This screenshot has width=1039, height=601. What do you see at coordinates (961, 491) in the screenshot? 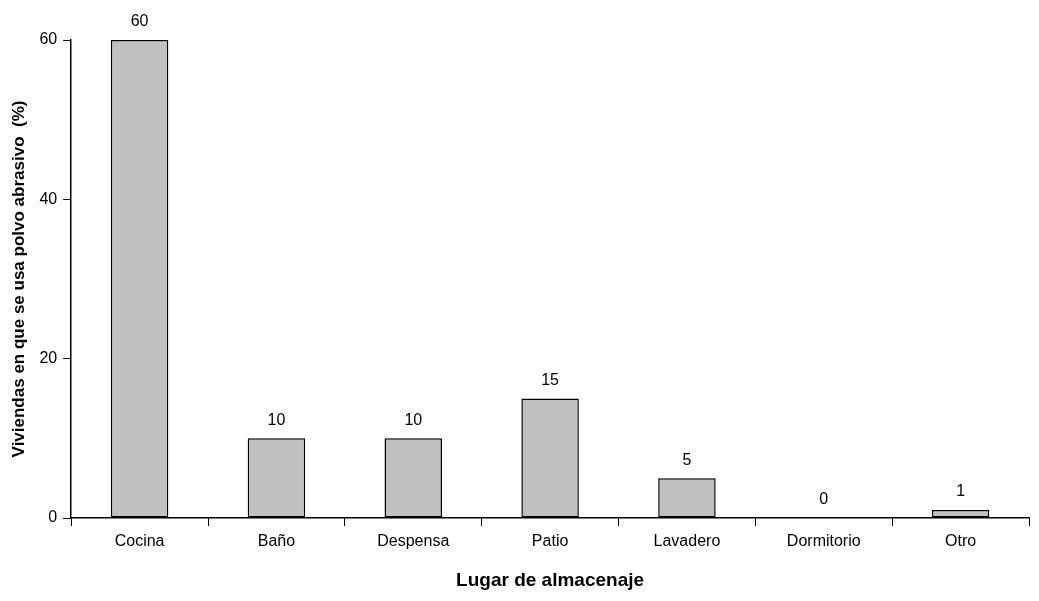
I see `data-label: 1` at bounding box center [961, 491].